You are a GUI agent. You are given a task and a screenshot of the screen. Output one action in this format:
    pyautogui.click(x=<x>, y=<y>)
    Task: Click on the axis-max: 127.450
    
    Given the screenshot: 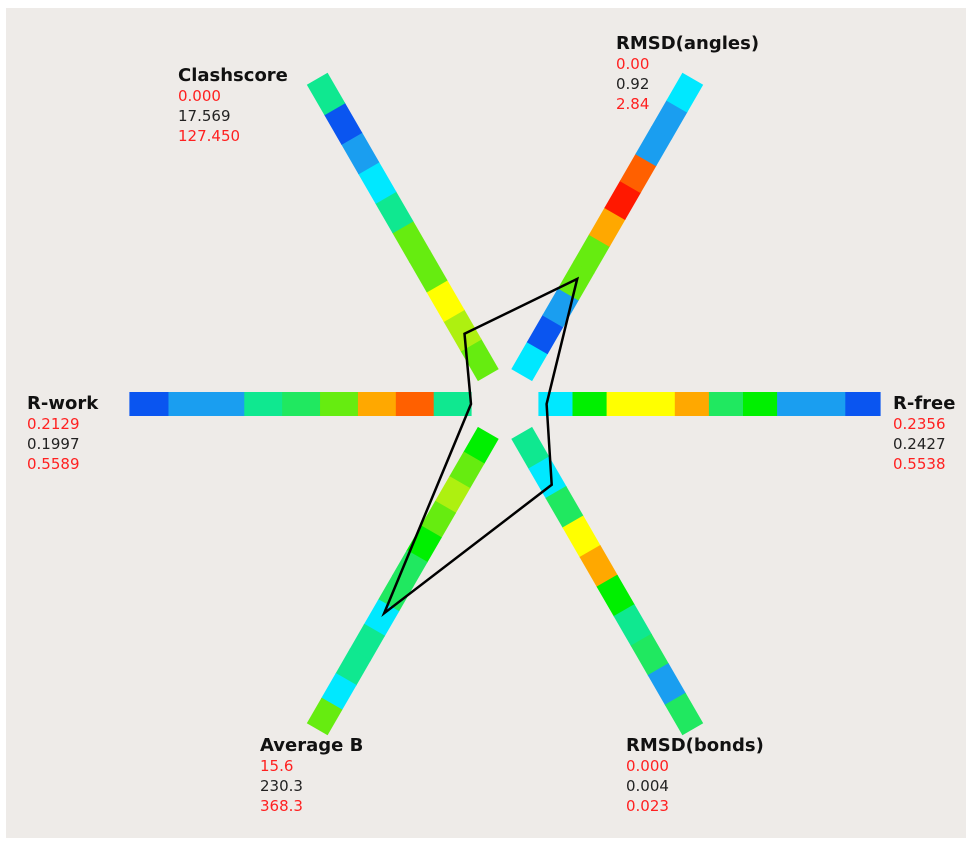 What is the action you would take?
    pyautogui.click(x=209, y=136)
    